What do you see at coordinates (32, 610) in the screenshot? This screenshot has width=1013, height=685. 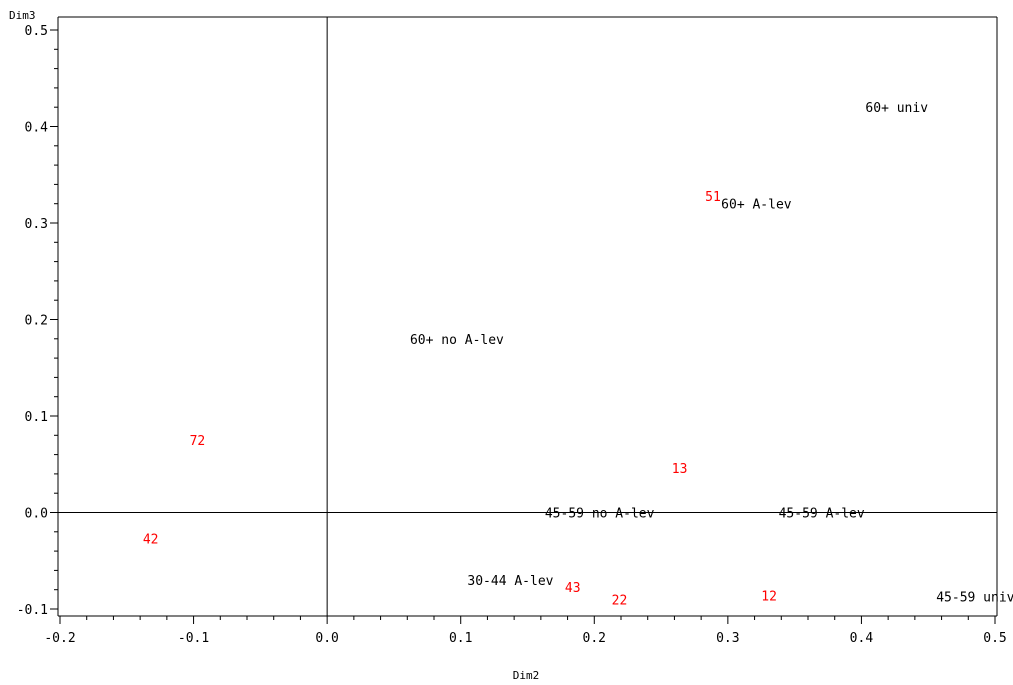 I see `y-tick-label: -0.1` at bounding box center [32, 610].